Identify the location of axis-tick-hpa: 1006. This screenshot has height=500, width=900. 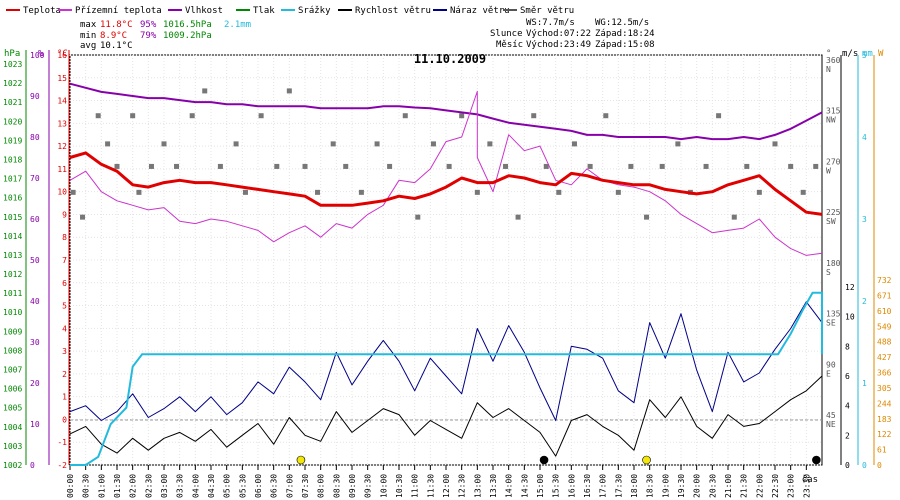
(12, 389).